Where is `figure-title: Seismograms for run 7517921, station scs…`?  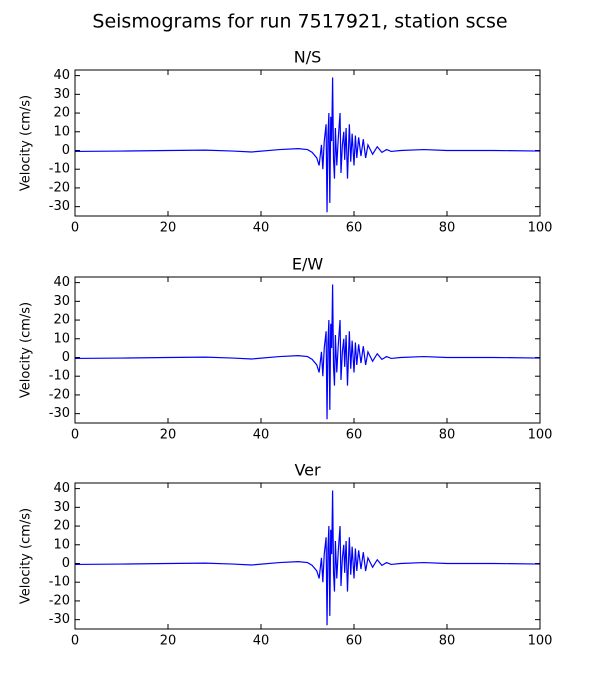 figure-title: Seismograms for run 7517921, station scs… is located at coordinates (299, 22).